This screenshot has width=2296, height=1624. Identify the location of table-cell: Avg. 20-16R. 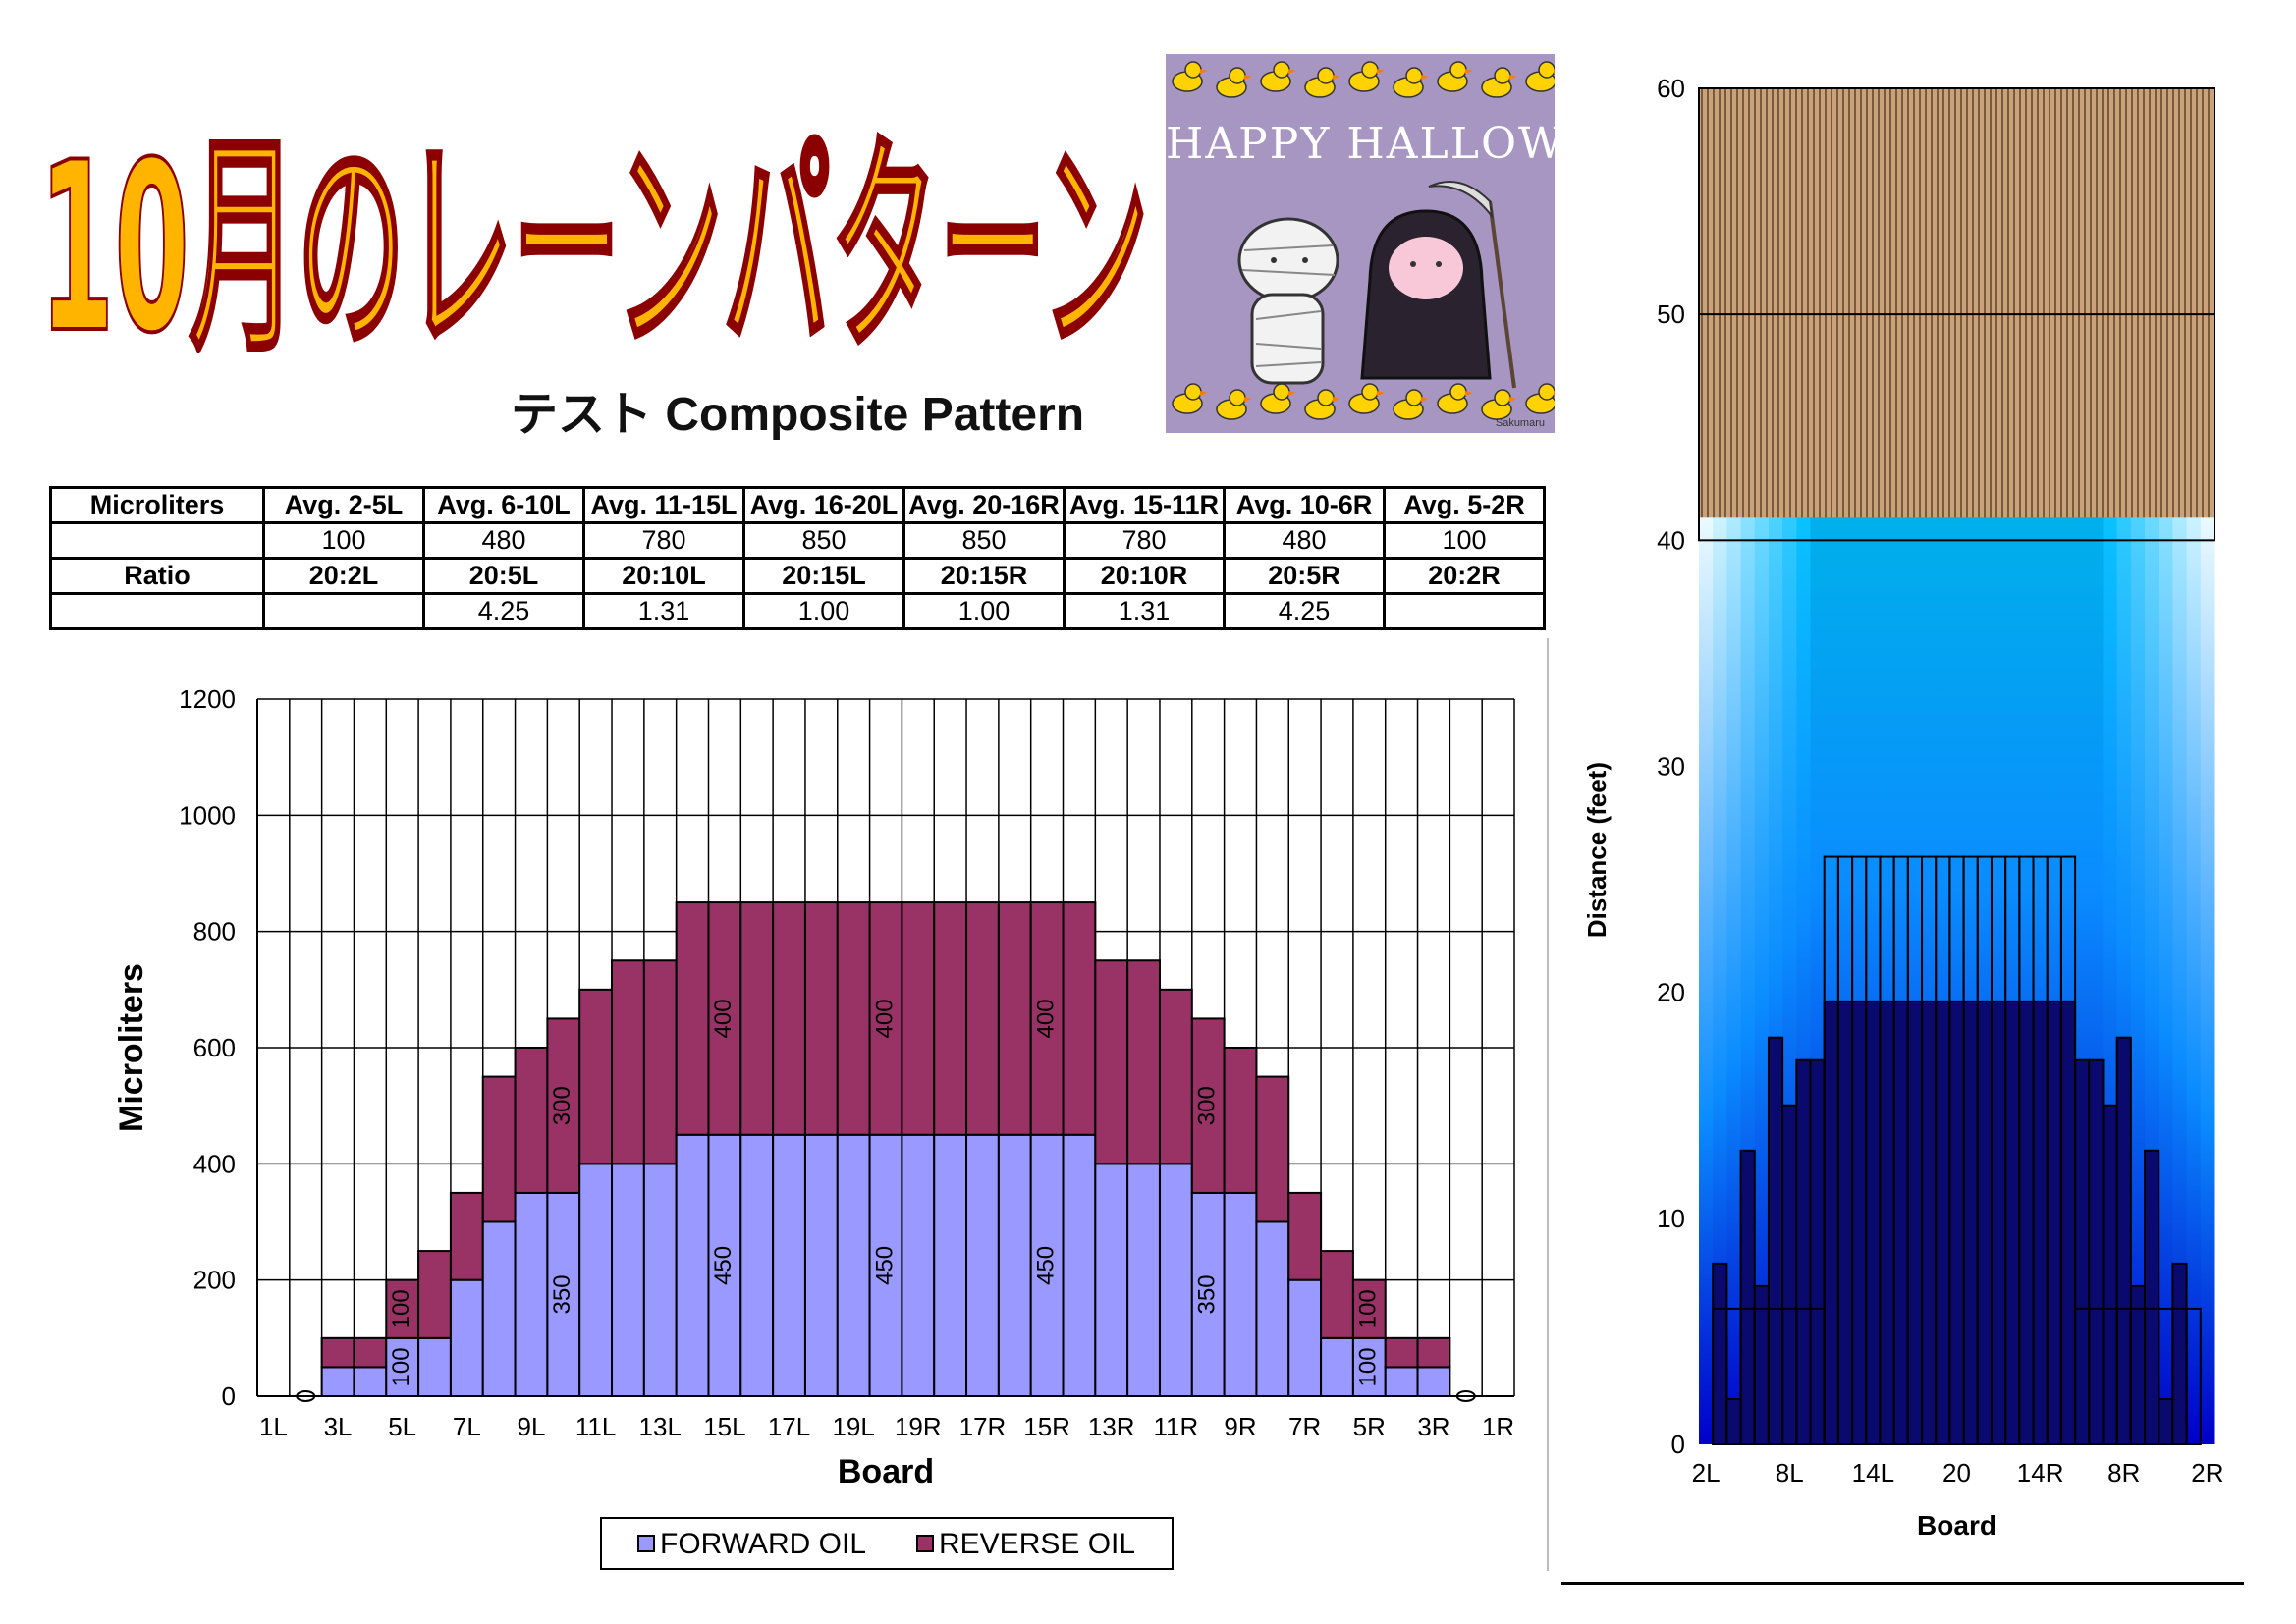
(984, 505).